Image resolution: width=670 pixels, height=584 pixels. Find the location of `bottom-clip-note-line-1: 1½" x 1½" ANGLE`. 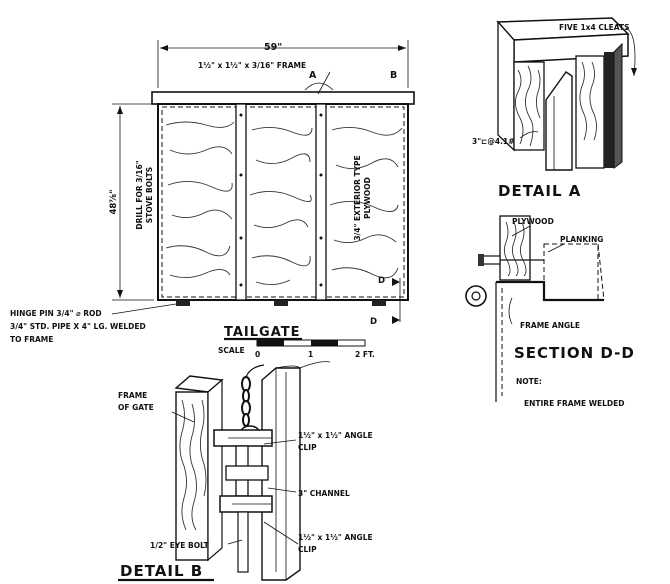

bottom-clip-note-line-1: 1½" x 1½" ANGLE is located at coordinates (335, 537).